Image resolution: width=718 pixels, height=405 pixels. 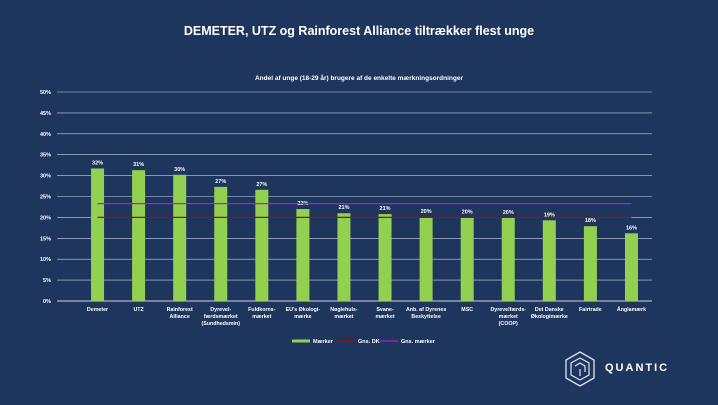 I want to click on y-tick-label: 30%, so click(x=45, y=177).